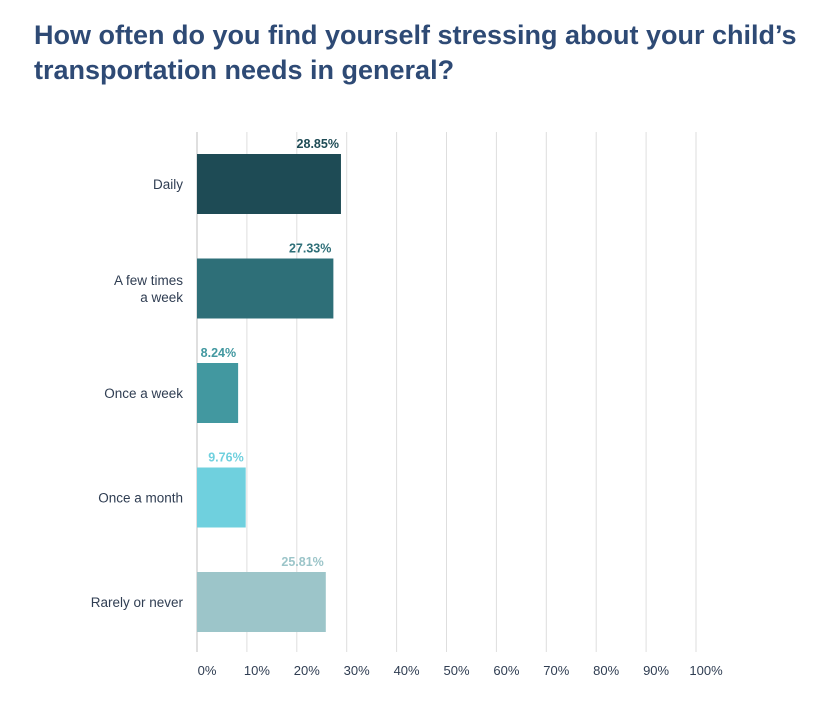 The height and width of the screenshot is (710, 840). Describe the element at coordinates (456, 670) in the screenshot. I see `x-tick-label: 50%` at that location.